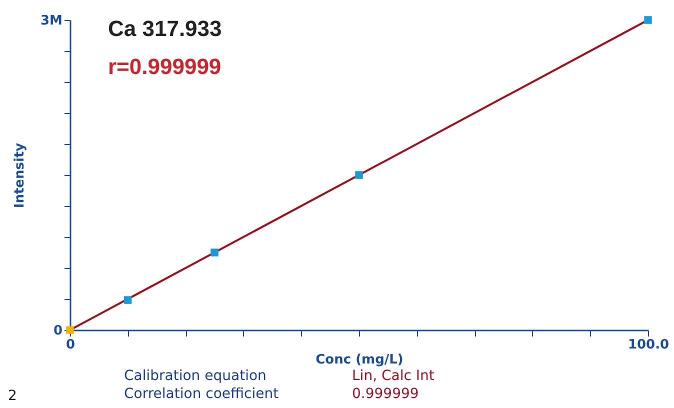 The image size is (674, 408). I want to click on x-axis-title: Conc (mg/L), so click(360, 360).